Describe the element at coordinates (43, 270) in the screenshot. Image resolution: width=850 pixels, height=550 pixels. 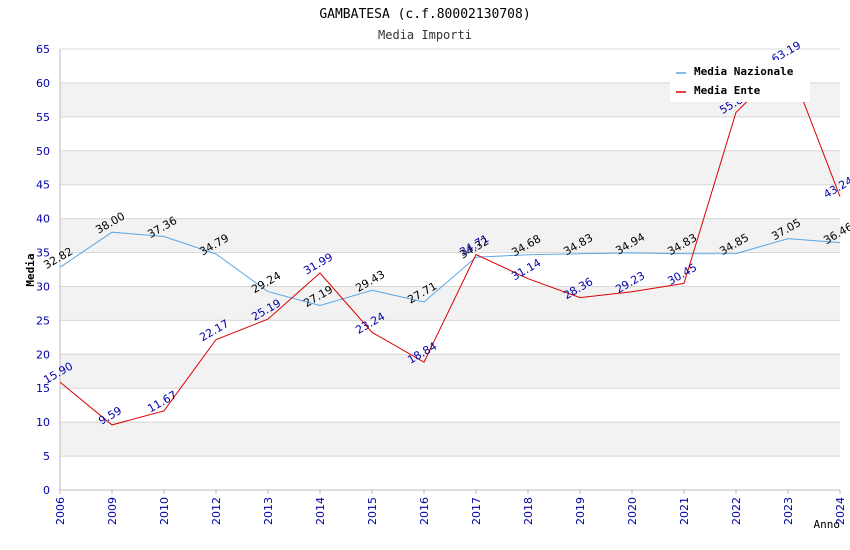
I see `y-tick-labels: 0 5 10 15 20 25 30 35 40 45 50 55 60 65` at that location.